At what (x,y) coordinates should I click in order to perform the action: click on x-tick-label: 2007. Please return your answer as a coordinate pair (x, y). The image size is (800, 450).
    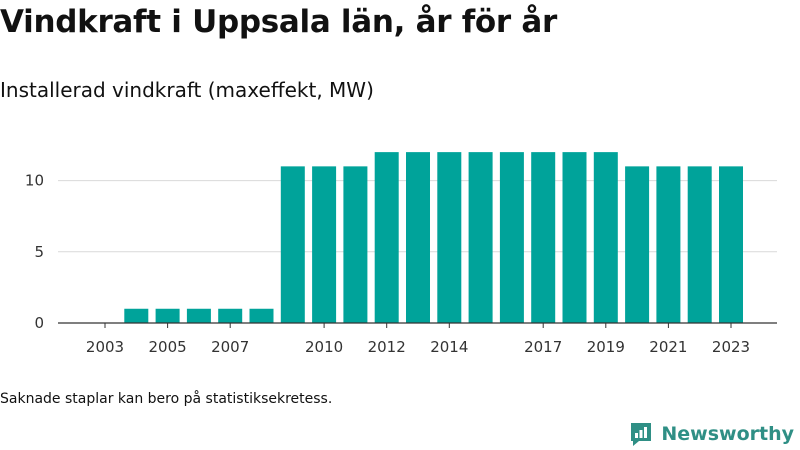
    Looking at the image, I should click on (230, 347).